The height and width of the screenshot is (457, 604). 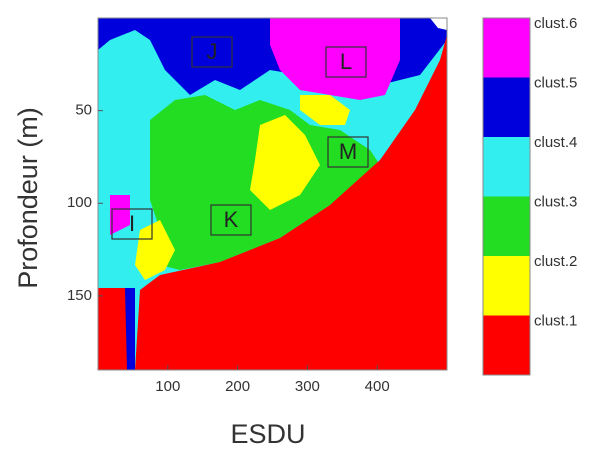 What do you see at coordinates (377, 386) in the screenshot?
I see `x-tick-label: 400` at bounding box center [377, 386].